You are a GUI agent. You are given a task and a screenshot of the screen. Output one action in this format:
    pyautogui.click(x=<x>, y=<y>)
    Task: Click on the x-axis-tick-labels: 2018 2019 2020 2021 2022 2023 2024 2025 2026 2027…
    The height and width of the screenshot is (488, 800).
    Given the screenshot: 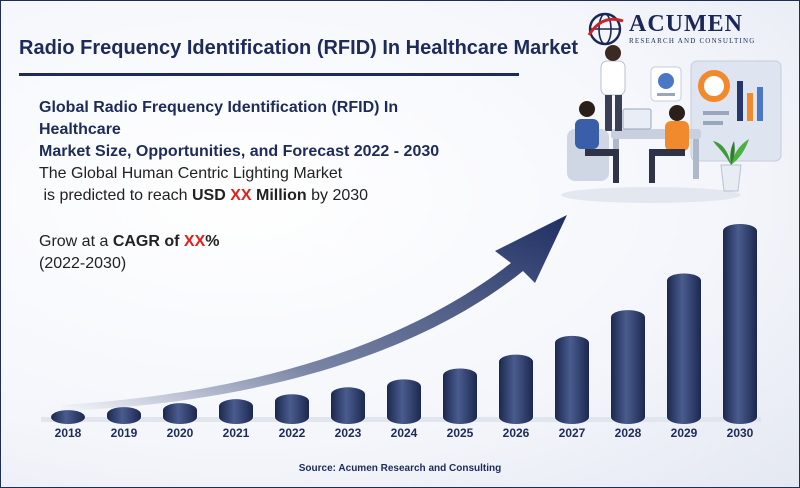 What is the action you would take?
    pyautogui.click(x=404, y=433)
    